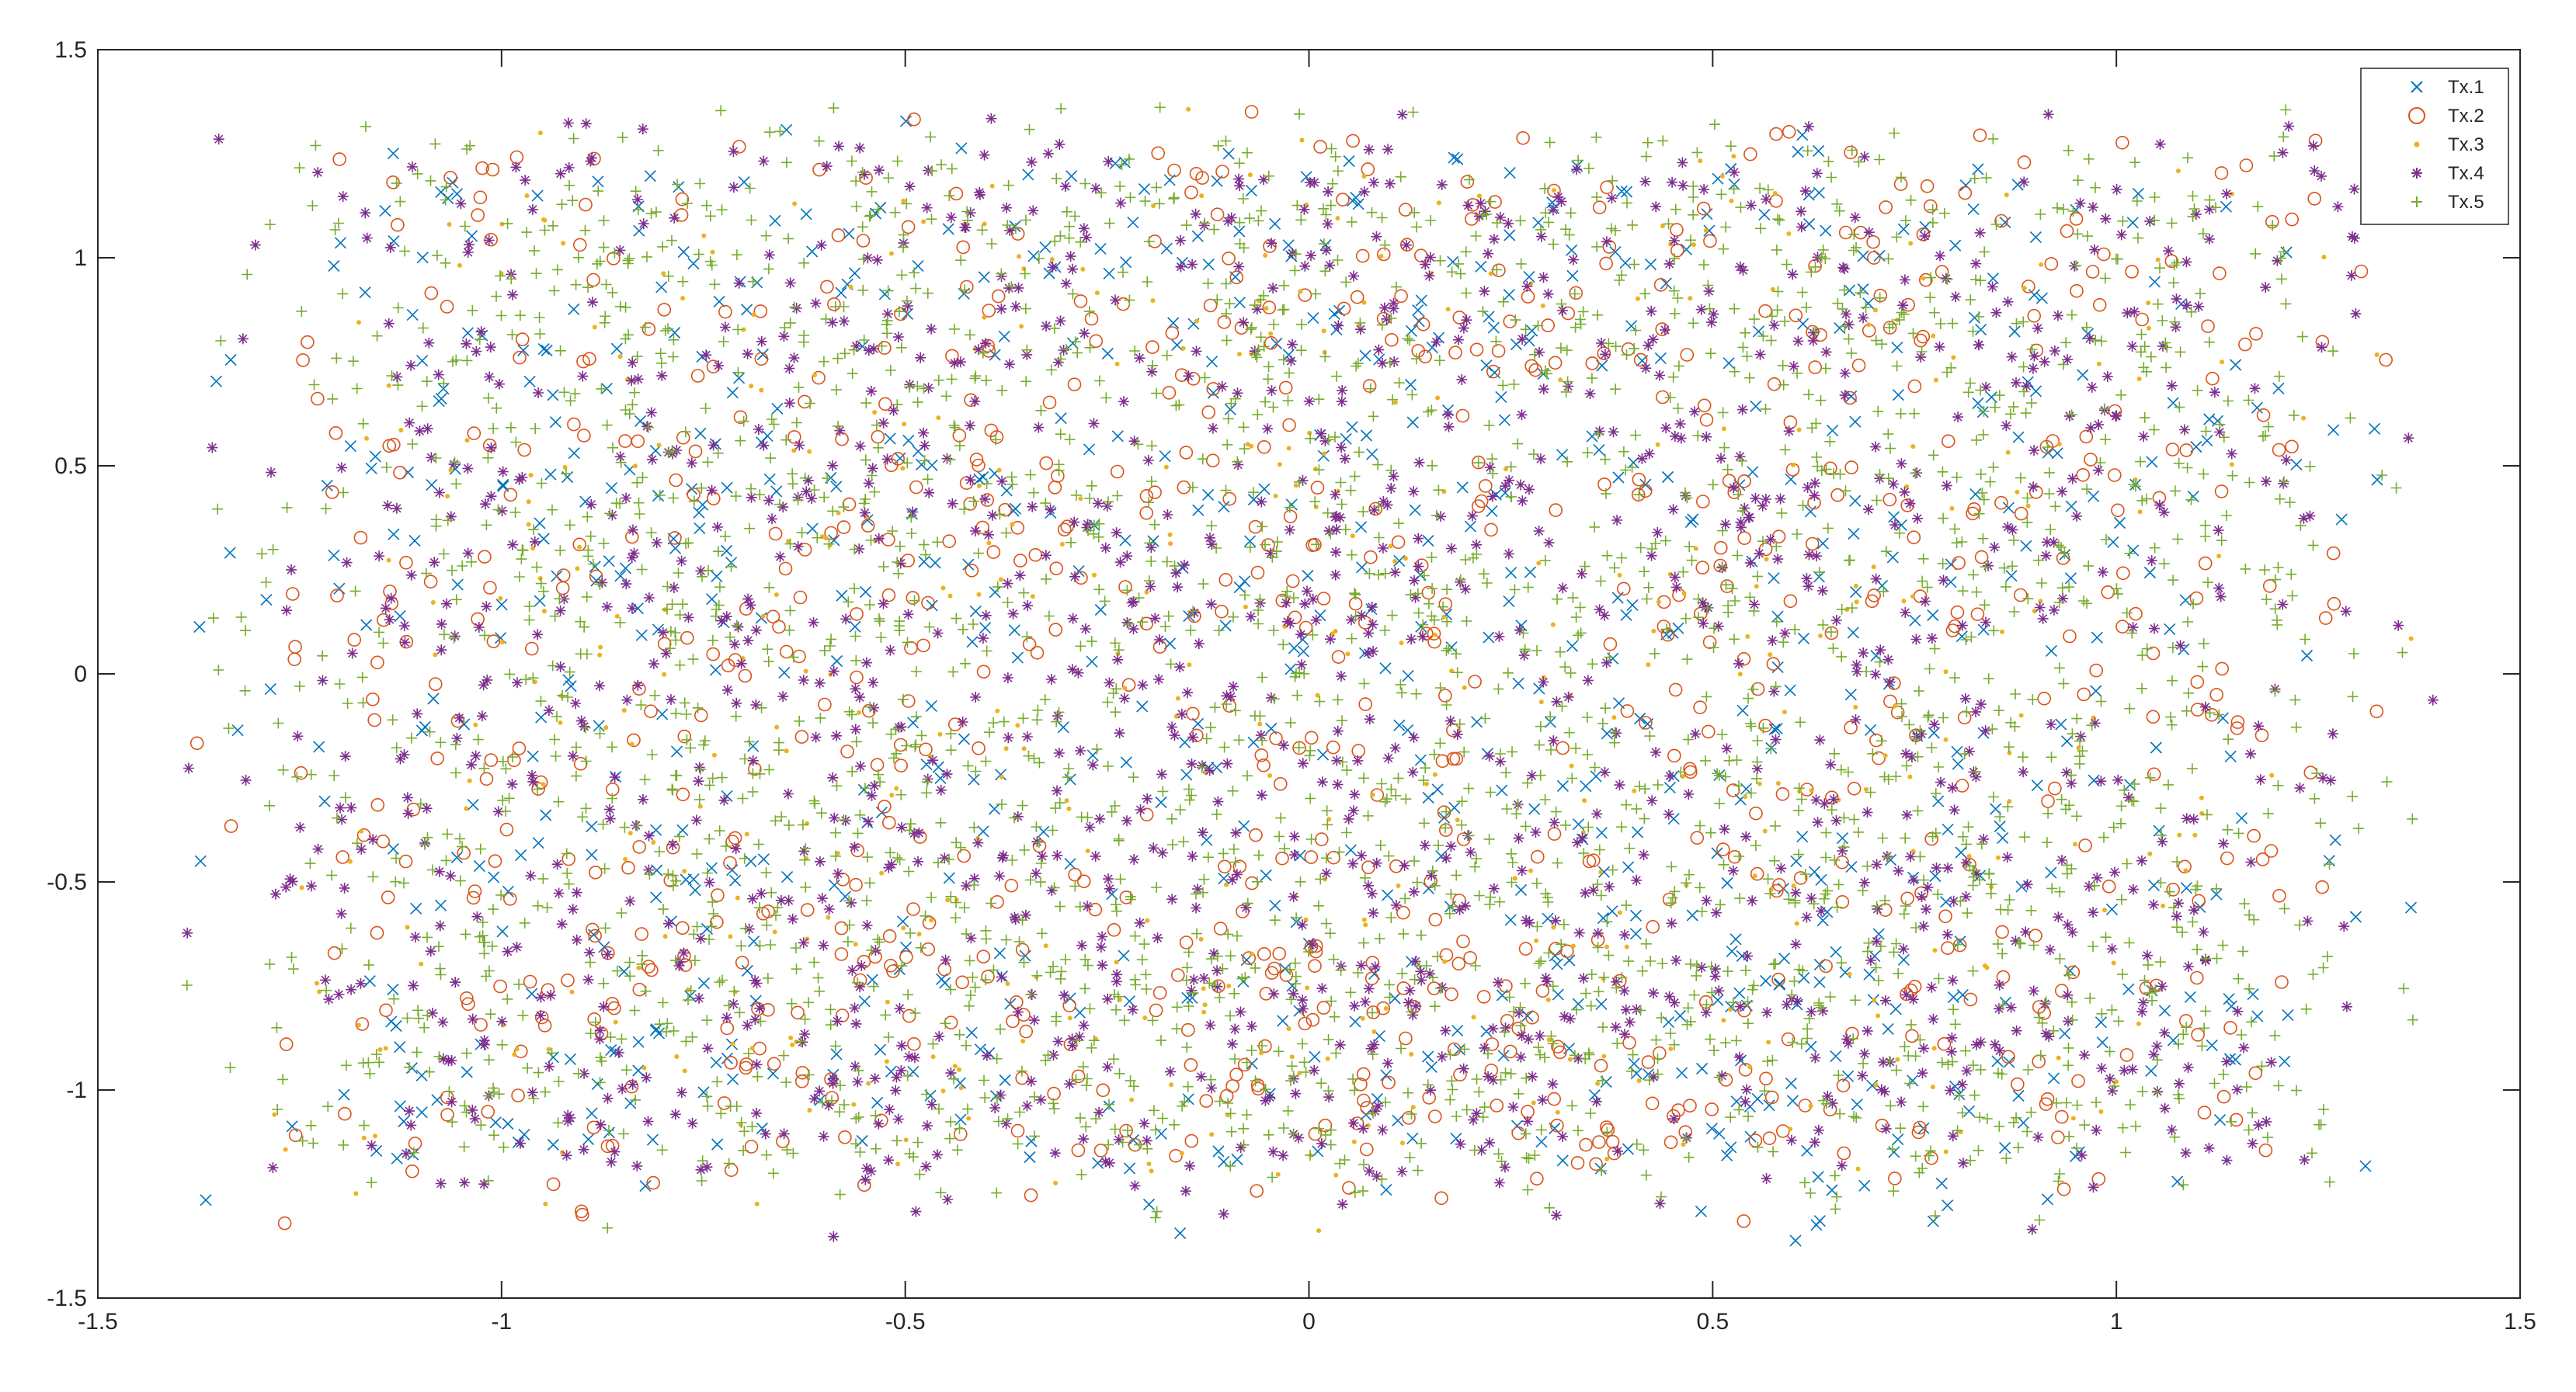 This screenshot has height=1392, width=2576. What do you see at coordinates (98, 1322) in the screenshot?
I see `x-tick-label: -1.5` at bounding box center [98, 1322].